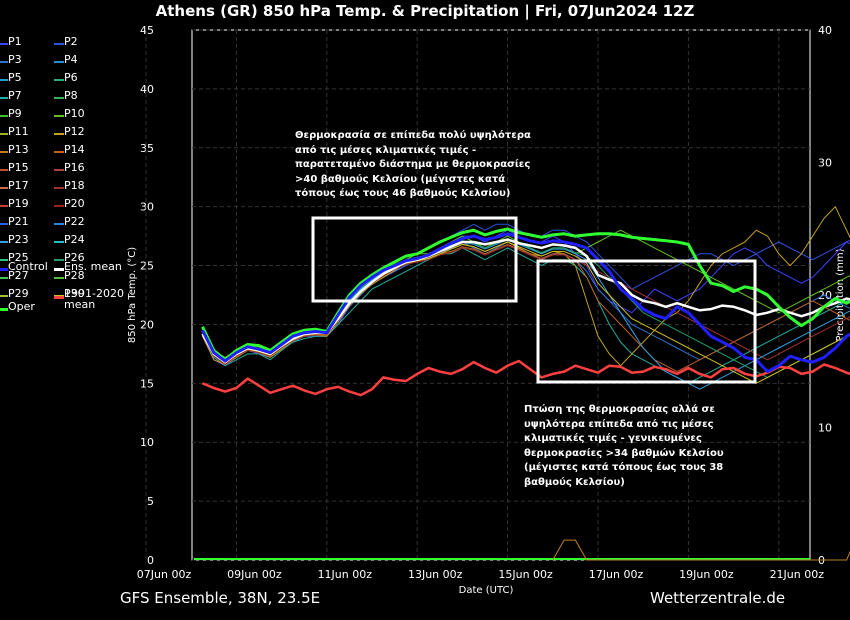 This screenshot has width=850, height=620. Describe the element at coordinates (147, 30) in the screenshot. I see `y-tick-label: 45` at that location.